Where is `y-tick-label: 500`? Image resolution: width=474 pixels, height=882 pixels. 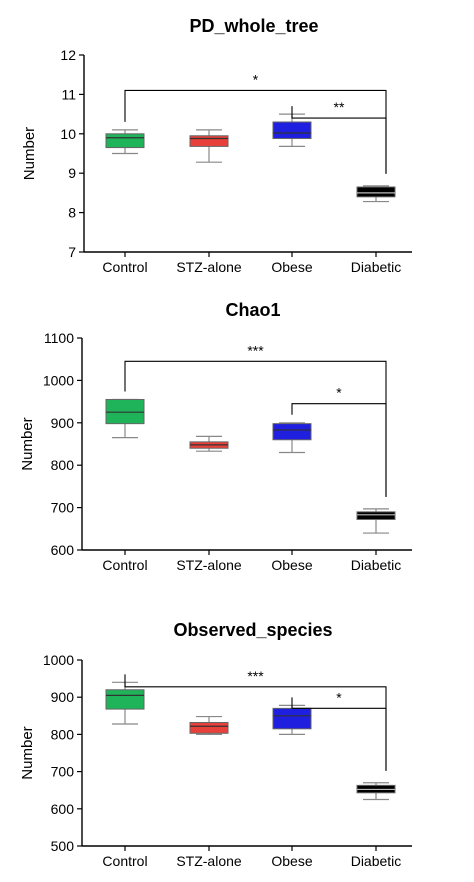
y-tick-label: 500 is located at coordinates (63, 846).